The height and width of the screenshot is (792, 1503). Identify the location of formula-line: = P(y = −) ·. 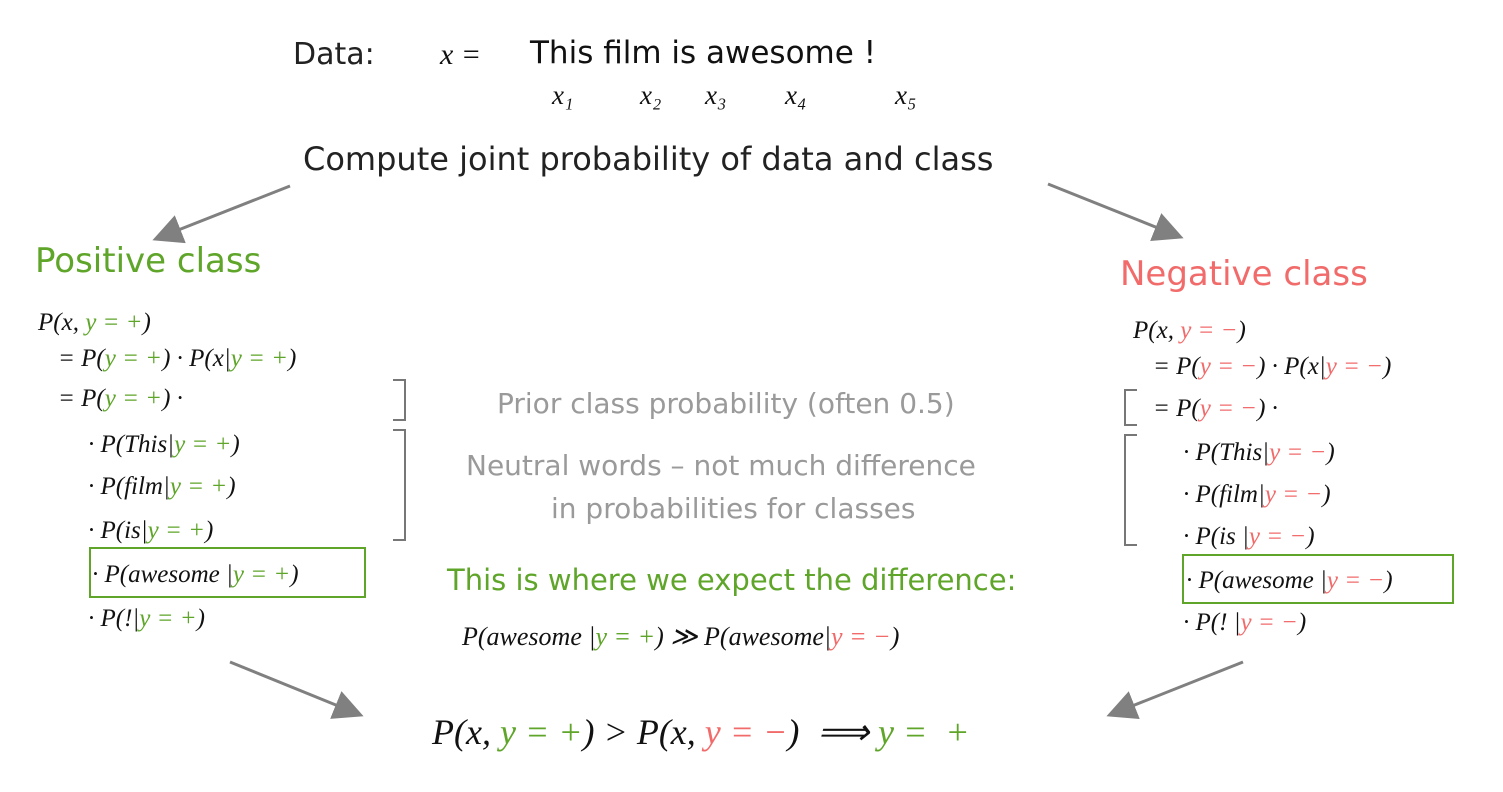
(1215, 408).